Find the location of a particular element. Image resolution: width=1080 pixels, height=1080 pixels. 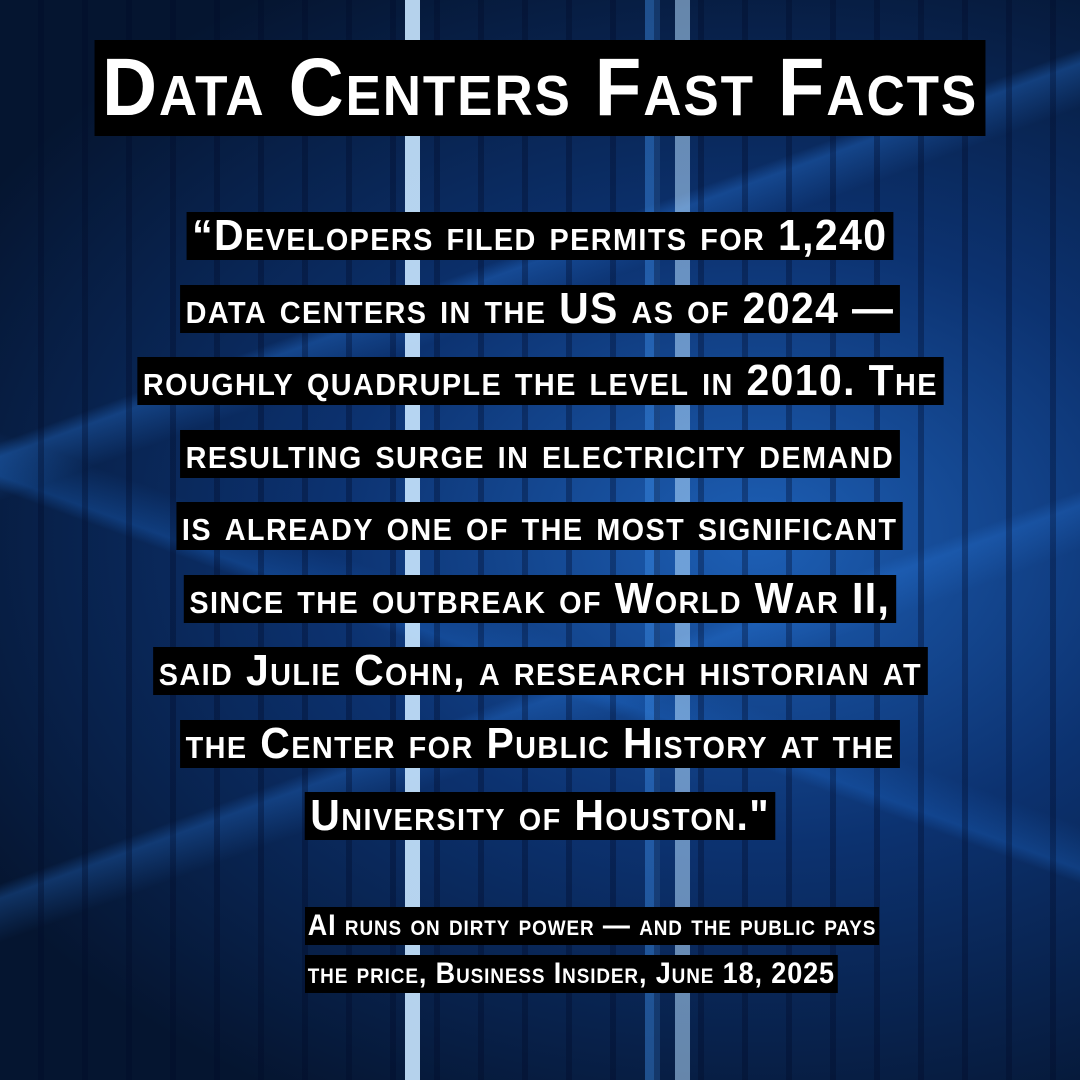

title-text: Data Centers Fast Facts is located at coordinates (540, 88).